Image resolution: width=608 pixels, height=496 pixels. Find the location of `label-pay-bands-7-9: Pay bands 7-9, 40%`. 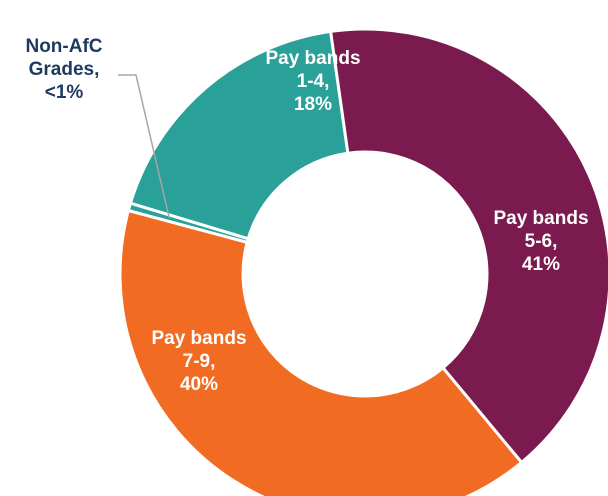

label-pay-bands-7-9: Pay bands 7-9, 40% is located at coordinates (198, 361).